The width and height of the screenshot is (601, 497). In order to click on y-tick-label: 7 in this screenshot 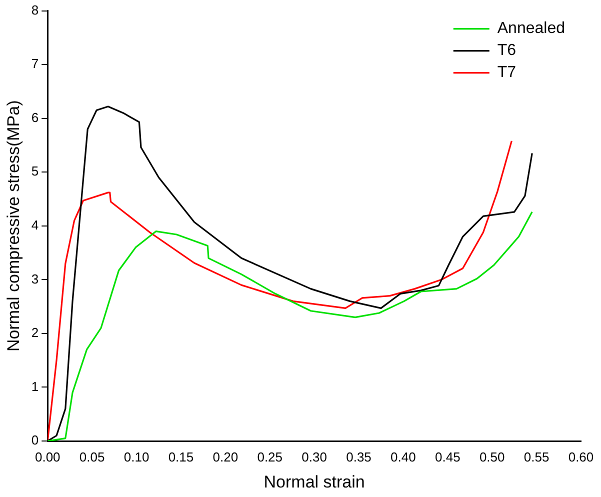, I will do `click(35, 64)`.